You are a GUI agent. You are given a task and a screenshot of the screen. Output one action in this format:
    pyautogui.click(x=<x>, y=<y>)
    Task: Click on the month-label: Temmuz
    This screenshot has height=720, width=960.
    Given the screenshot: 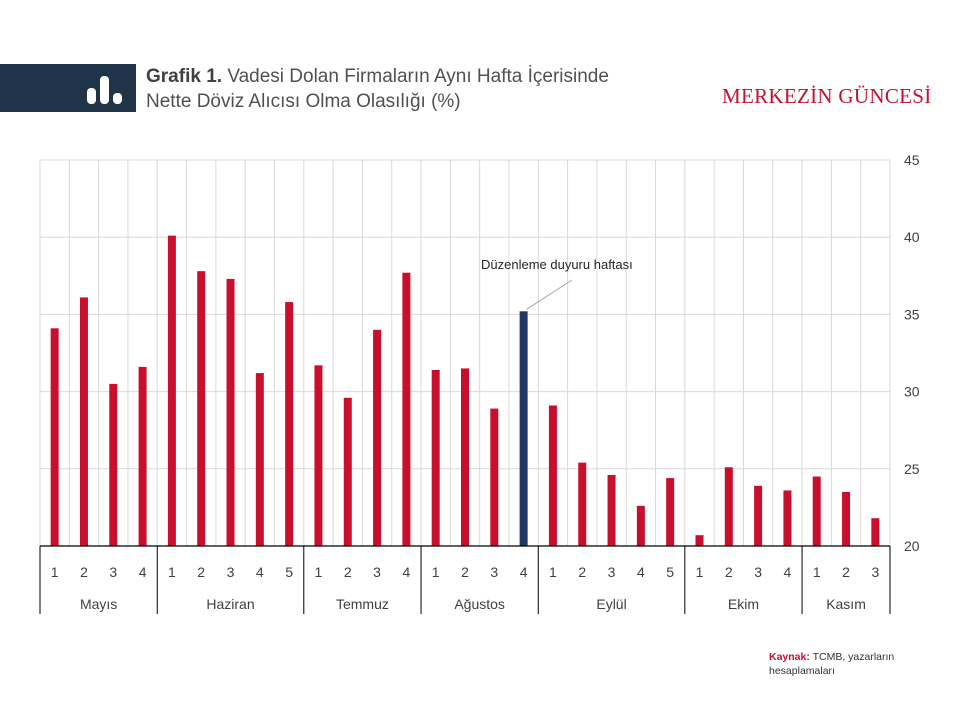 What is the action you would take?
    pyautogui.click(x=362, y=604)
    